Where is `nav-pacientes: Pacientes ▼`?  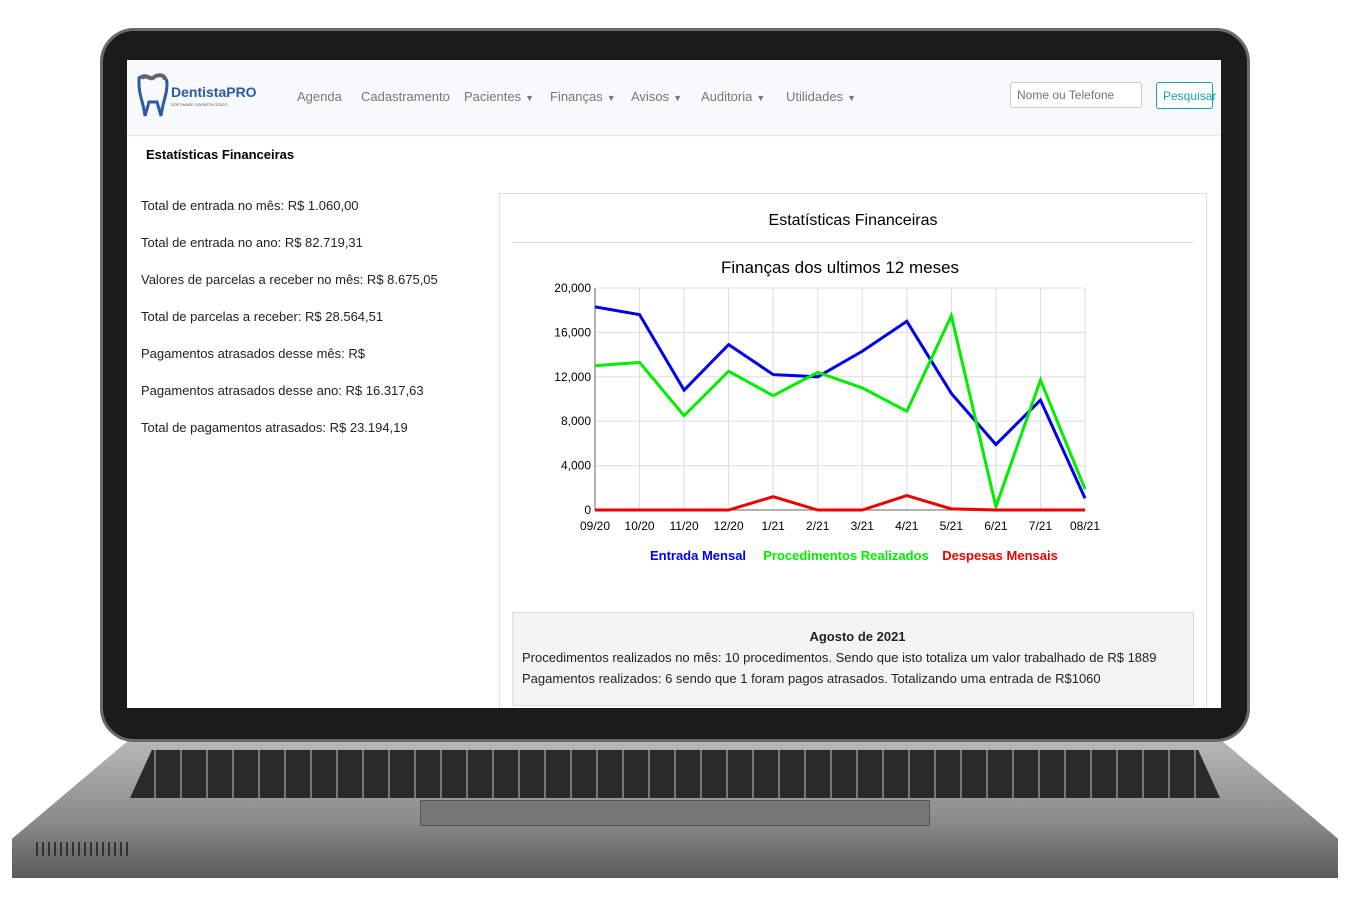
nav-pacientes: Pacientes ▼ is located at coordinates (499, 96).